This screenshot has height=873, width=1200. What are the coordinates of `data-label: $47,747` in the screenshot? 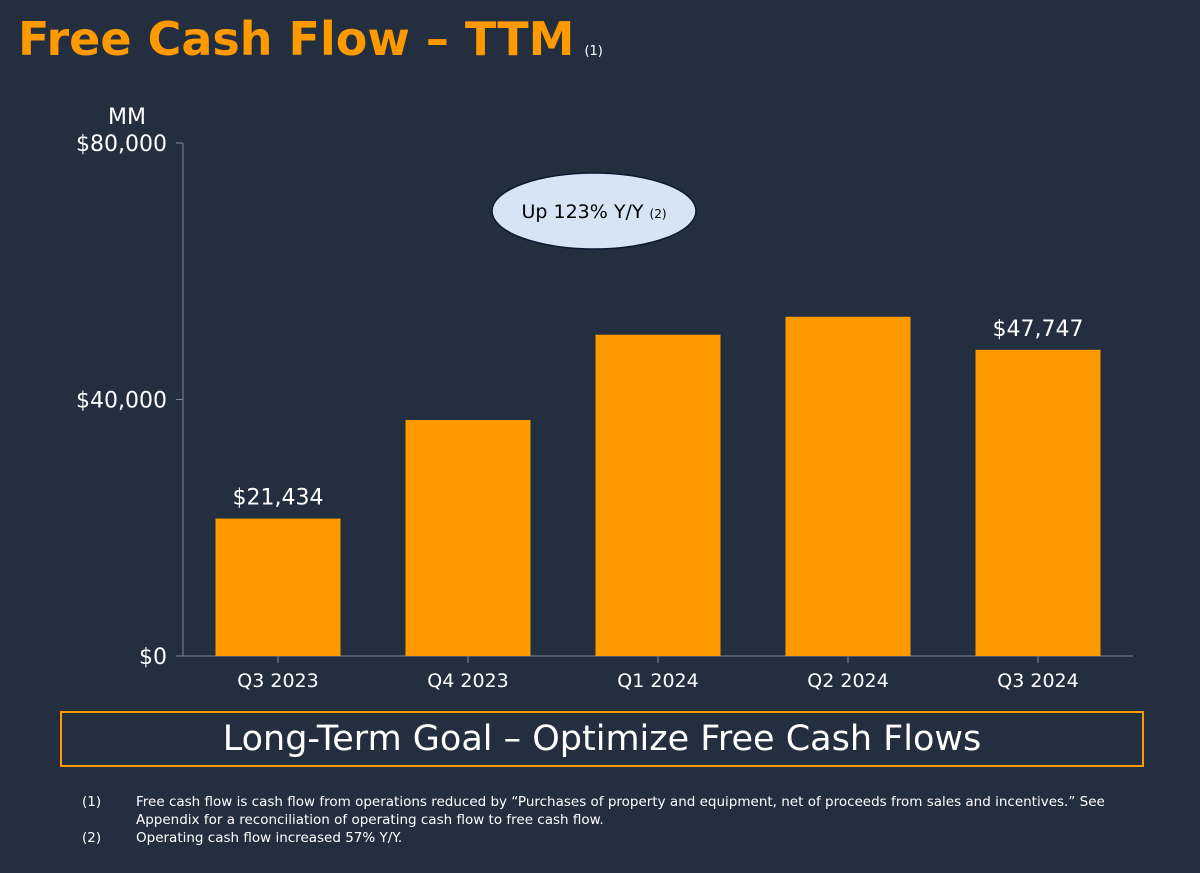 It's located at (1038, 329).